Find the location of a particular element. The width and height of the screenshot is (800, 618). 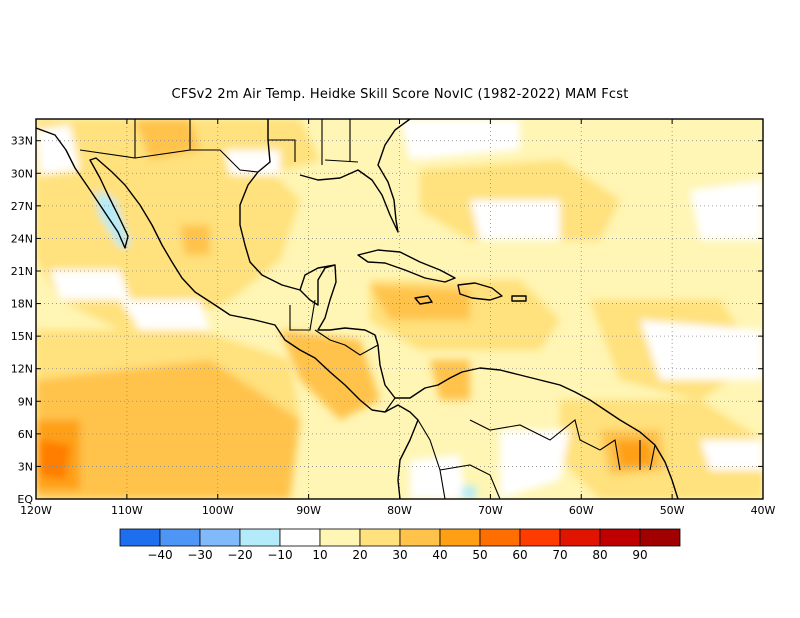

coast-gulf is located at coordinates (309, 232).